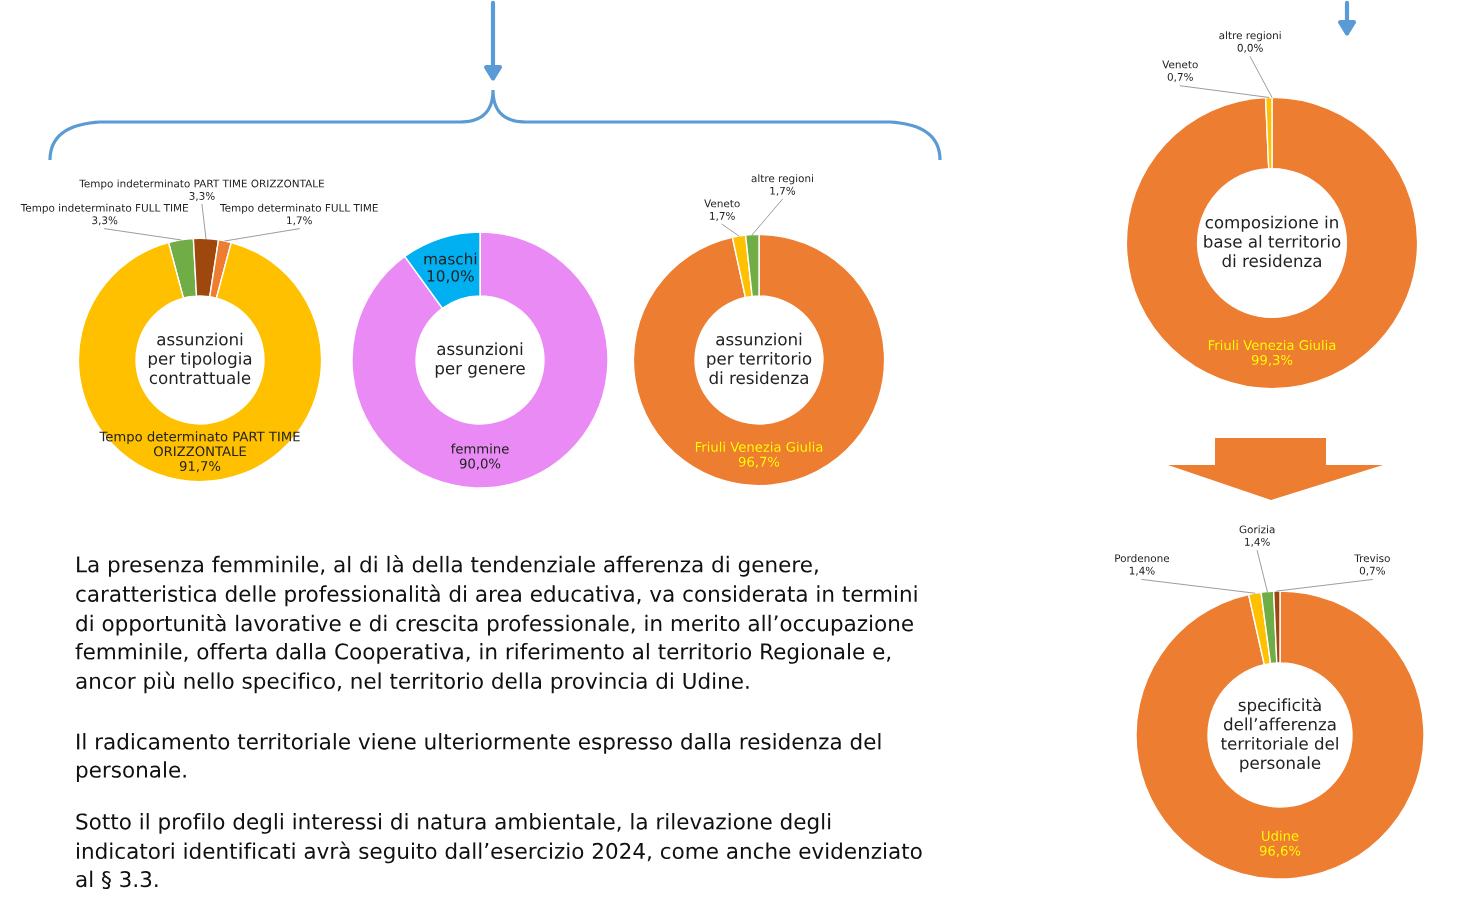  Describe the element at coordinates (499, 851) in the screenshot. I see `text: Sotto il profilo degli interessi di natura ambientale, la rilevazione degli indicatori identificati avrà seguito dall’esercizio 2024, come anche evidenziato al § 3.3.` at that location.